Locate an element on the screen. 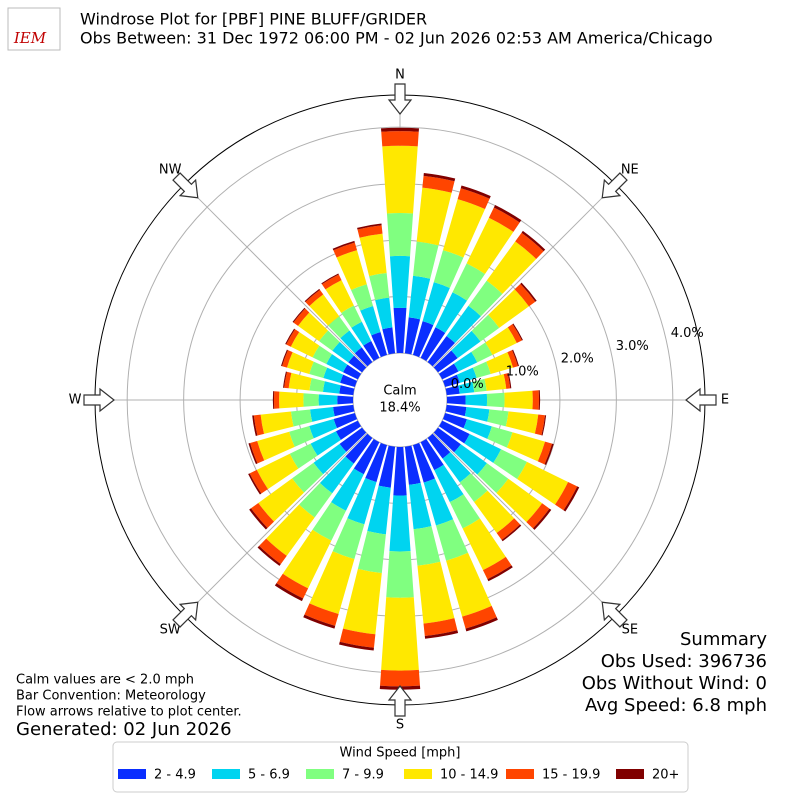  r-tick-label: 2.0% is located at coordinates (577, 359).